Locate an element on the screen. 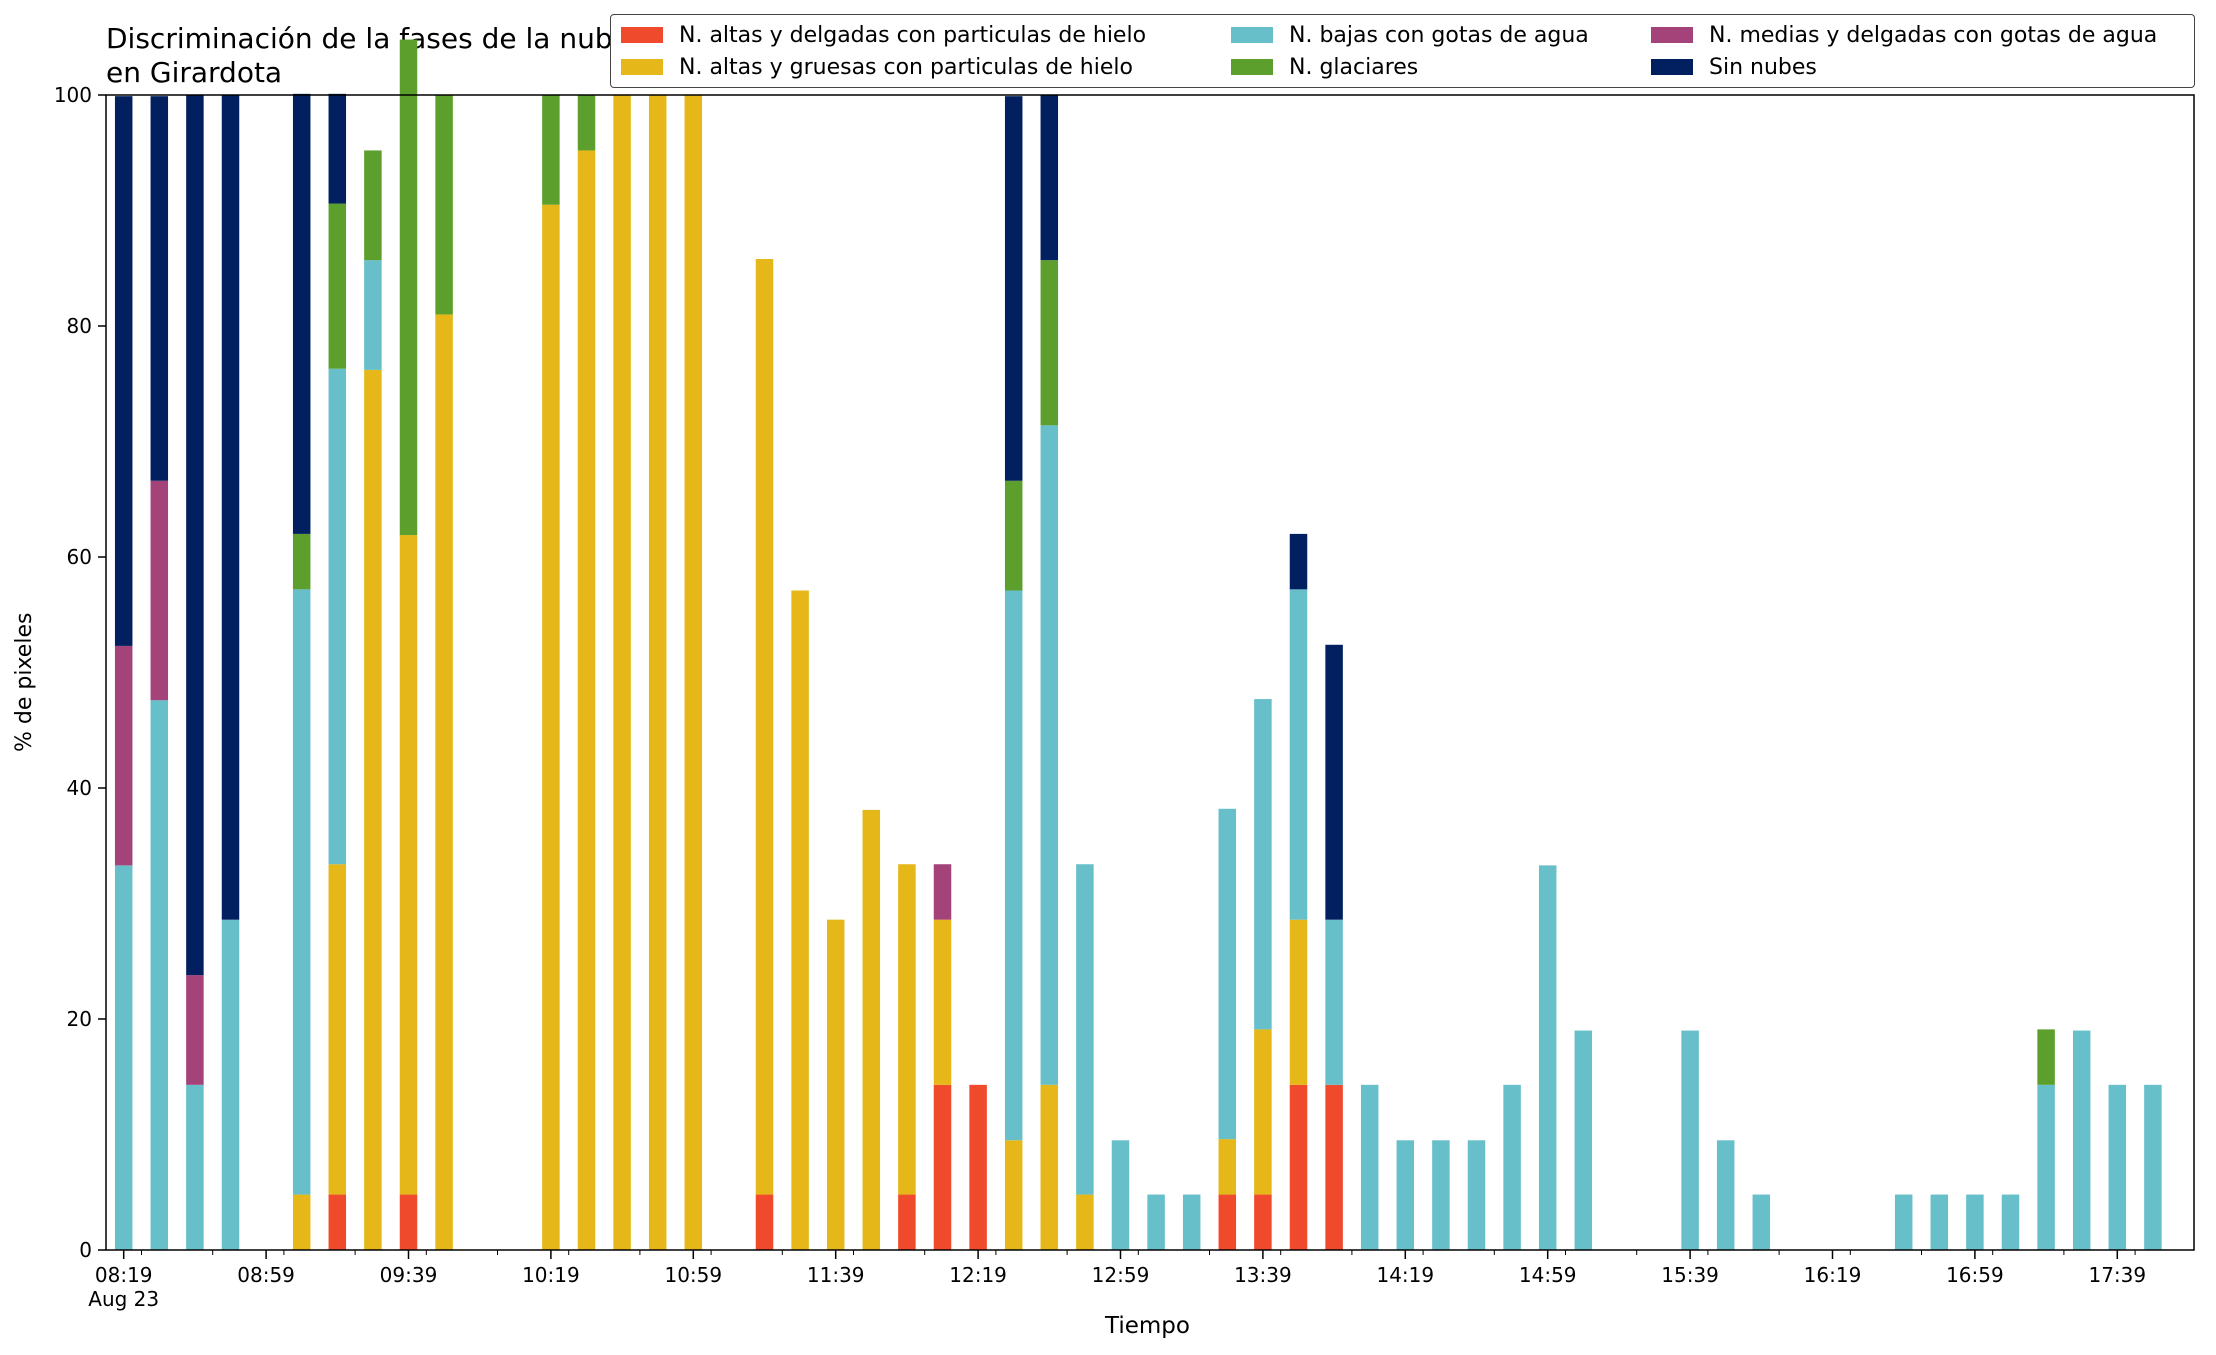 The width and height of the screenshot is (2216, 1355). x-tick-label: 13:39 is located at coordinates (1263, 1275).